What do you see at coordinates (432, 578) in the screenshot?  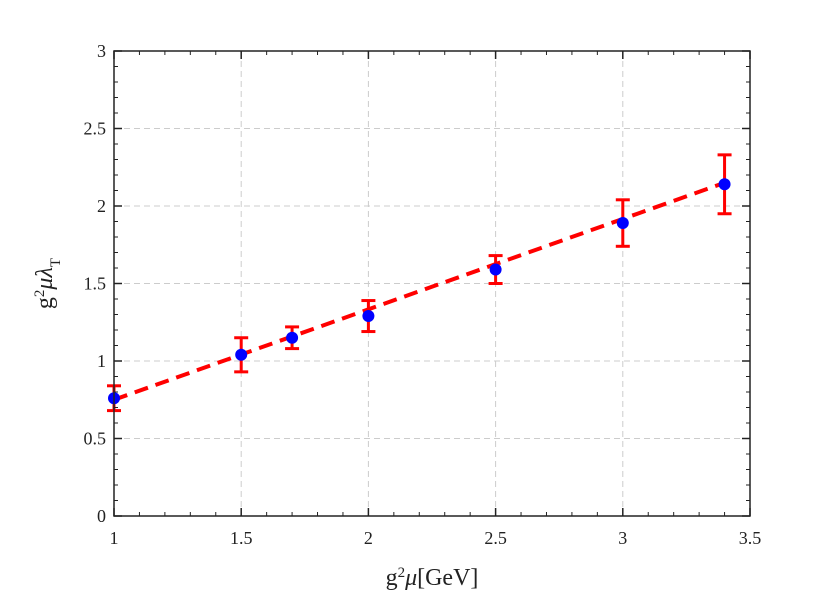 I see `x-axis-label: g2μ[GeV]` at bounding box center [432, 578].